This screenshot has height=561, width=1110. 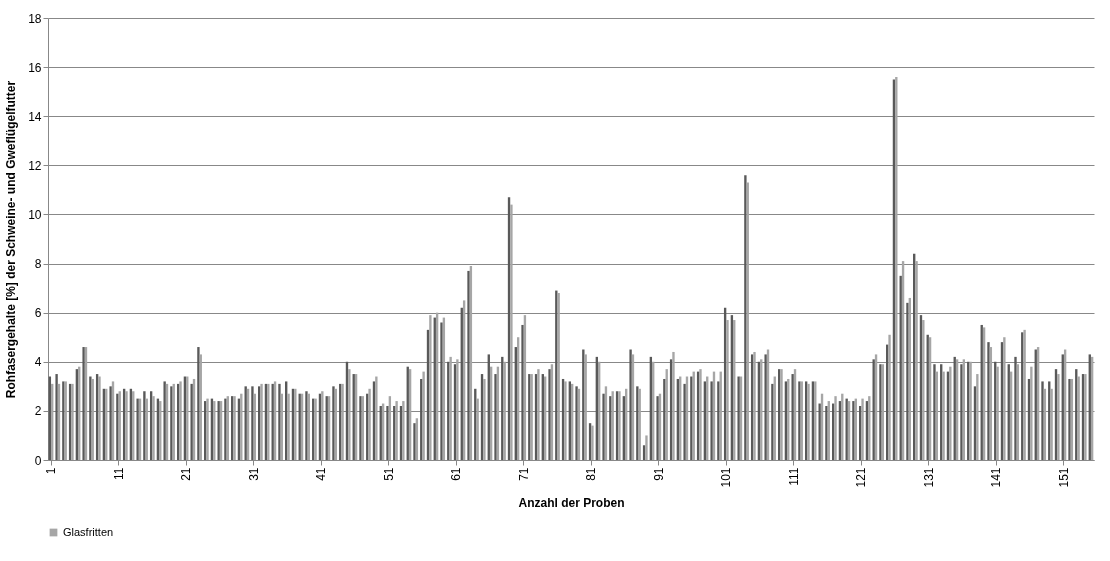 What do you see at coordinates (861, 477) in the screenshot?
I see `x-tick-label: 121` at bounding box center [861, 477].